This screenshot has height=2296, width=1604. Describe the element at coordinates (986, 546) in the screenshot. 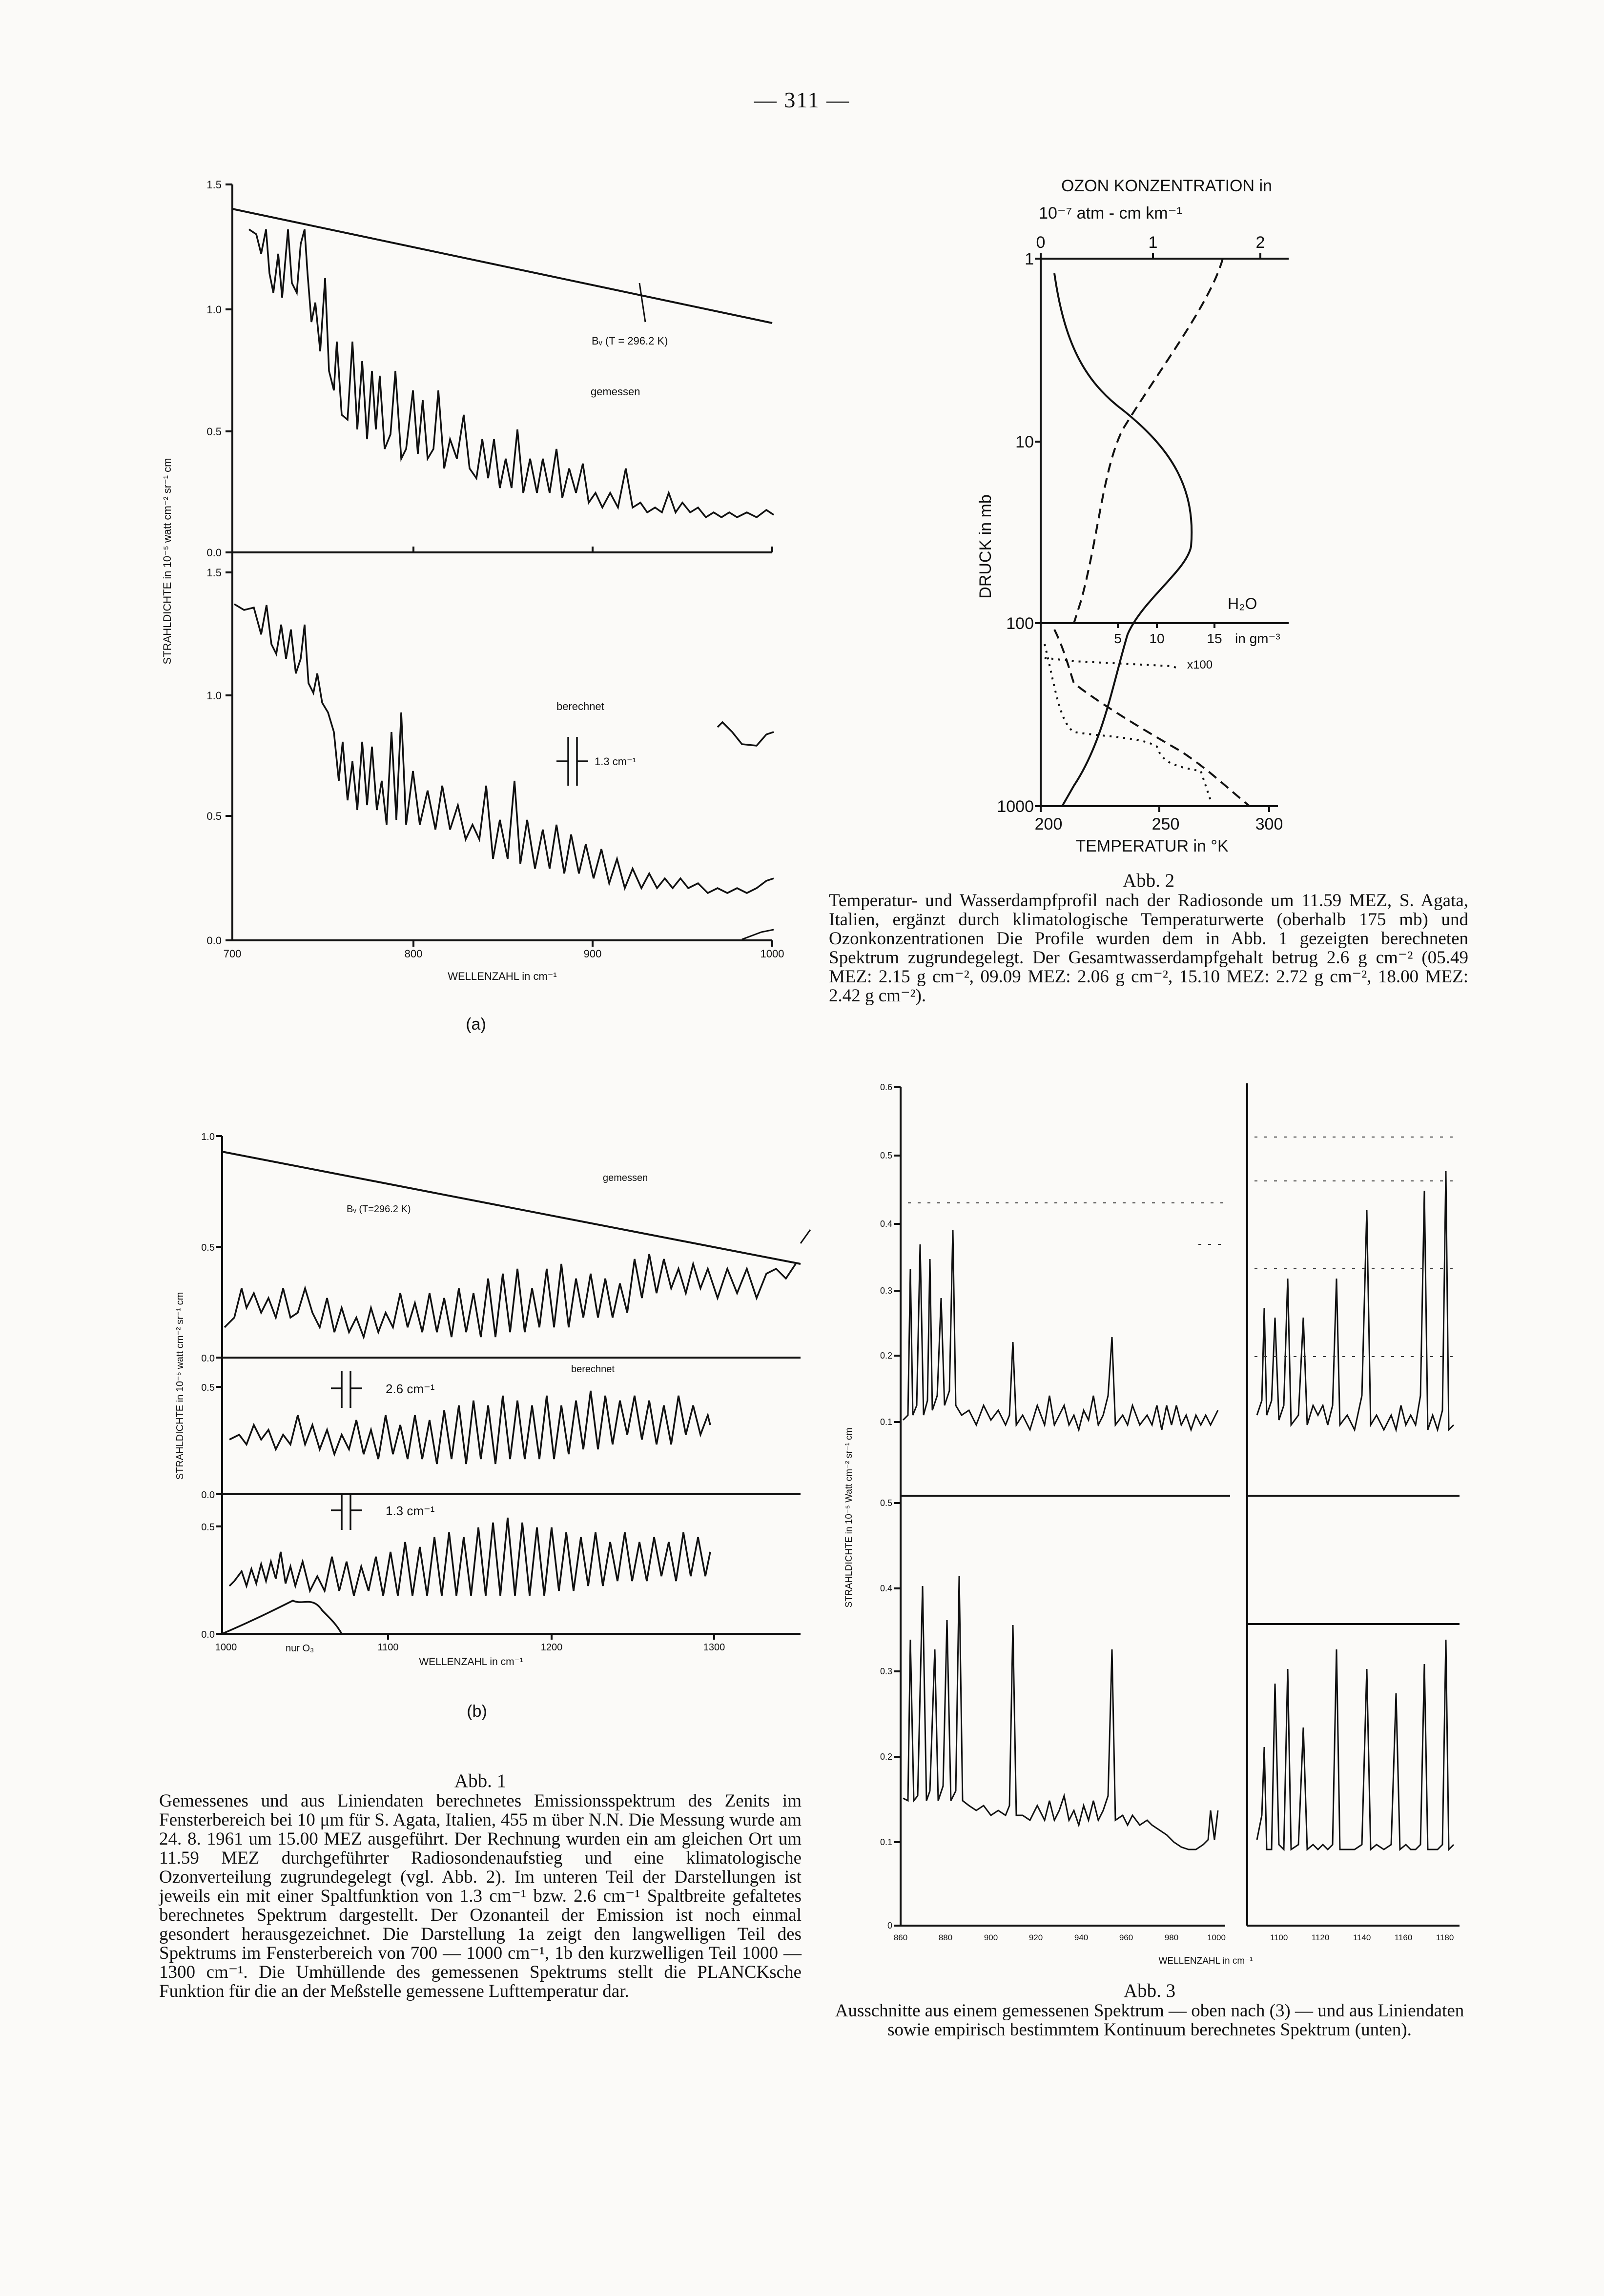

I see `fig2-ylabel: DRUCK in mb` at that location.